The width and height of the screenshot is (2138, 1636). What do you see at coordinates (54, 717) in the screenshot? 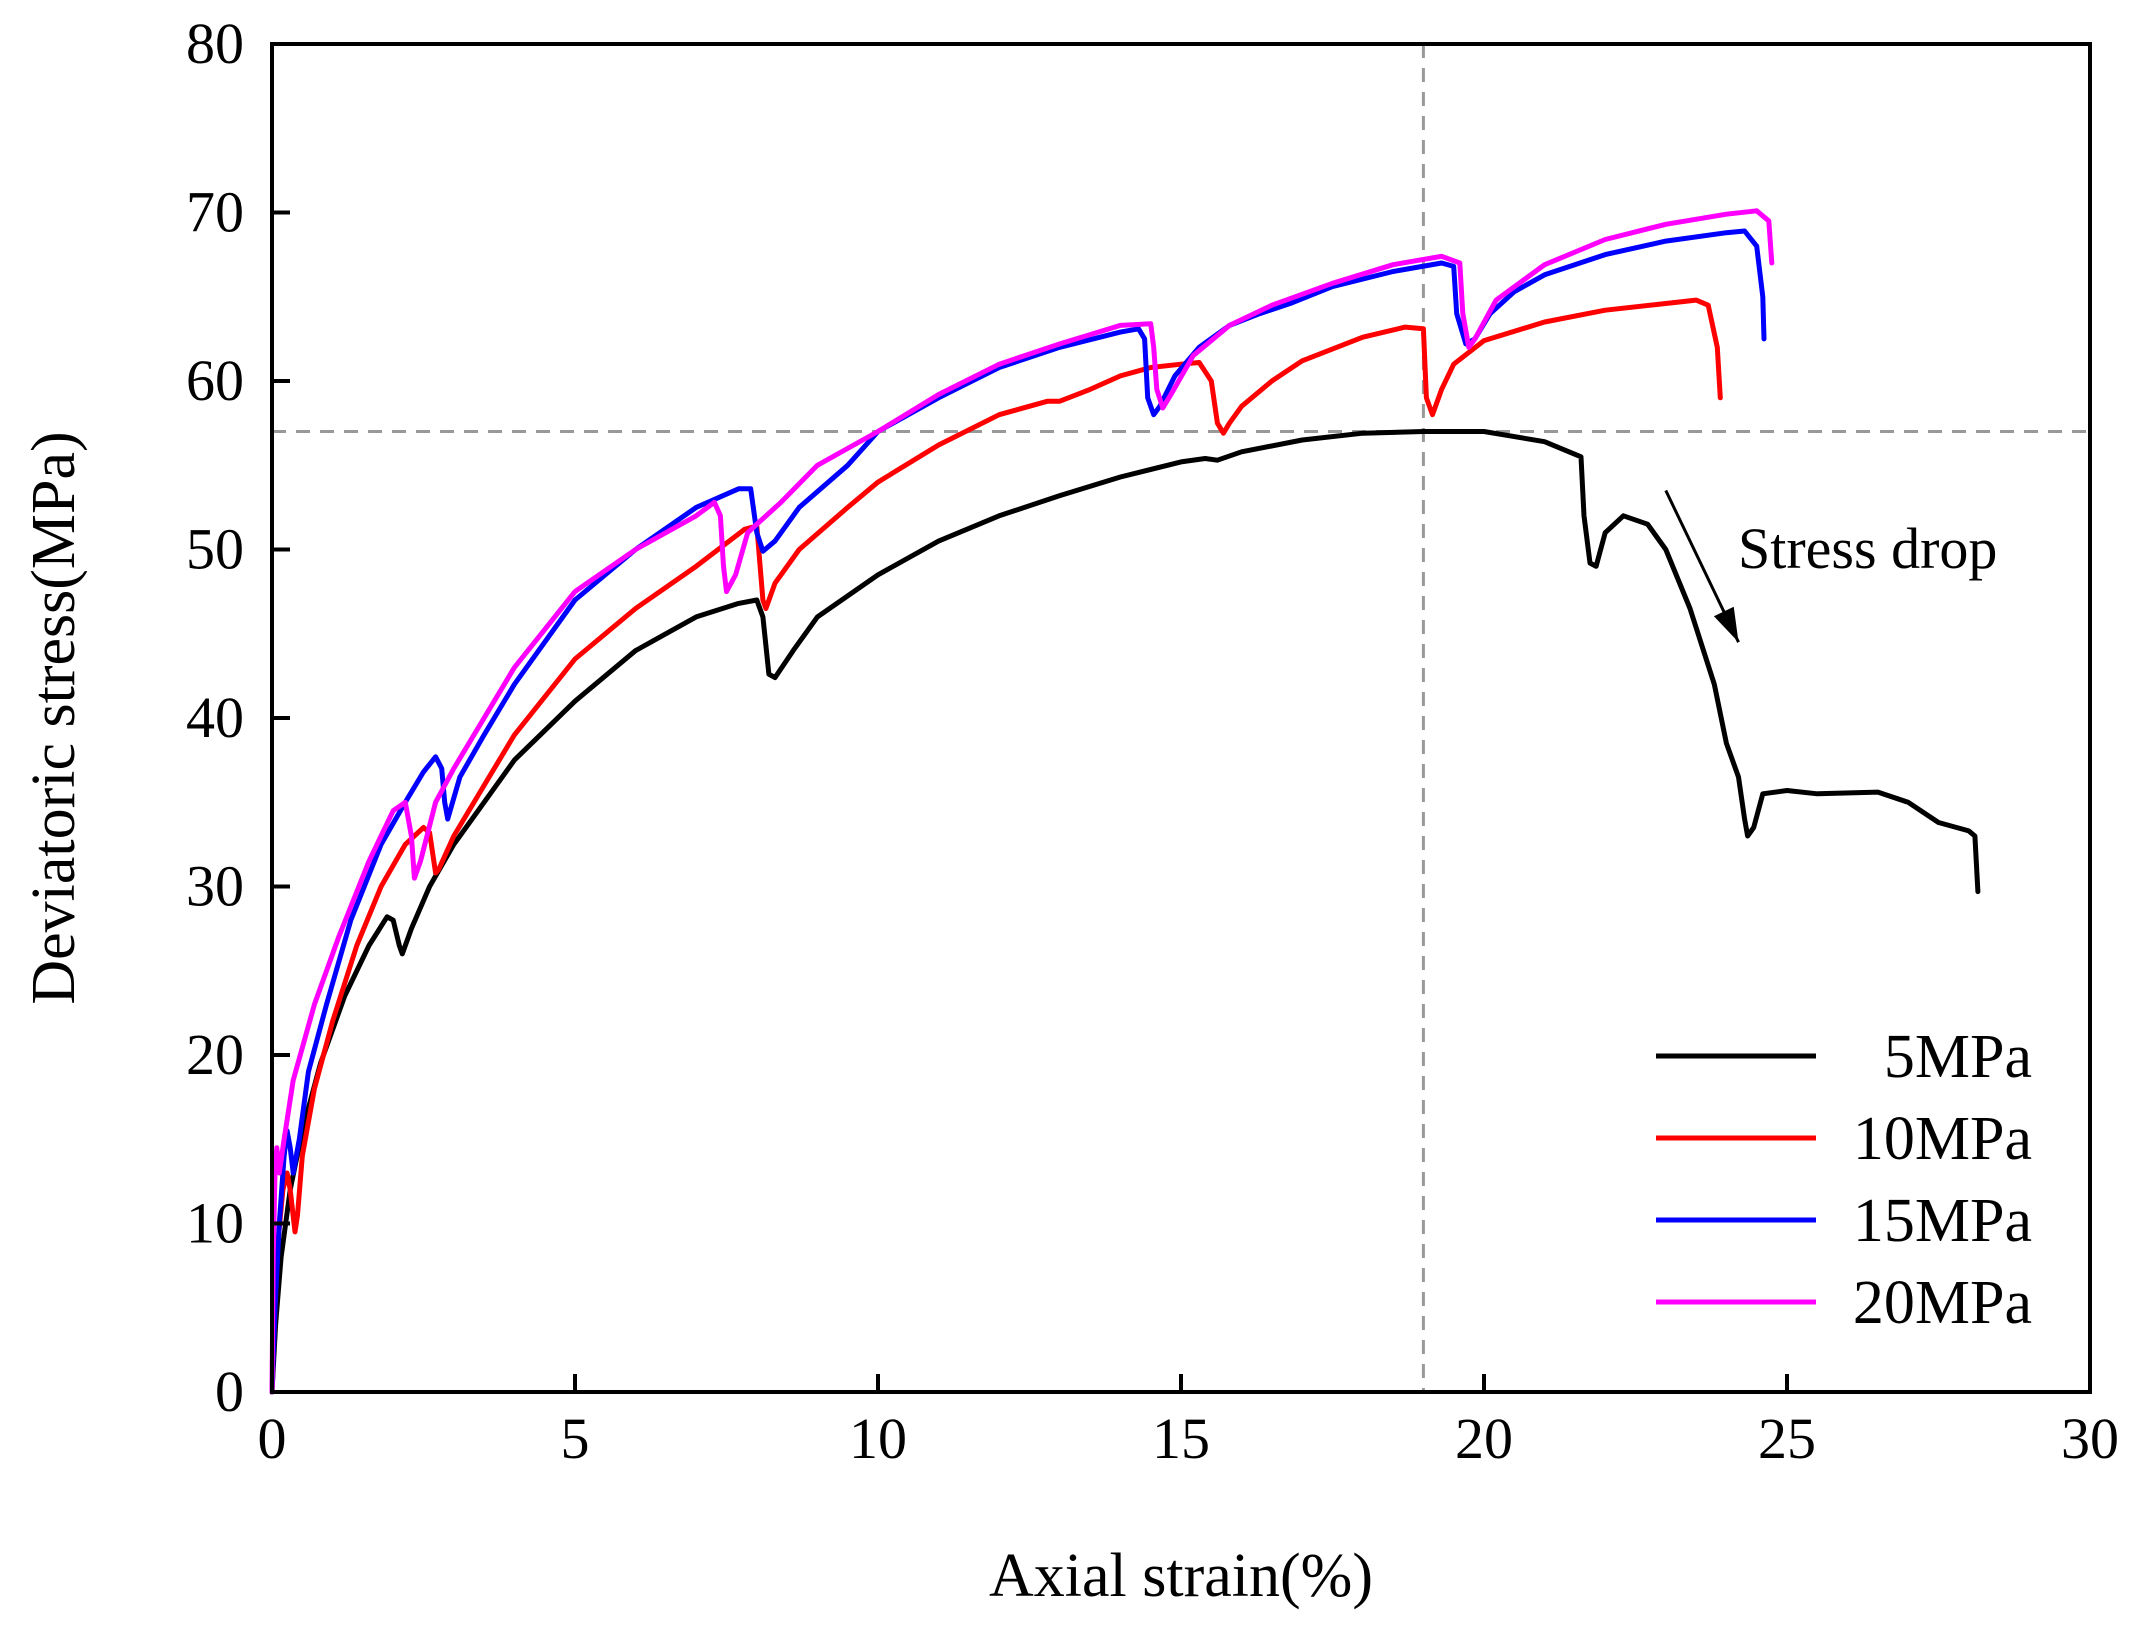
I see `y-axis-title: Deviatoric stress(MPa)` at bounding box center [54, 717].